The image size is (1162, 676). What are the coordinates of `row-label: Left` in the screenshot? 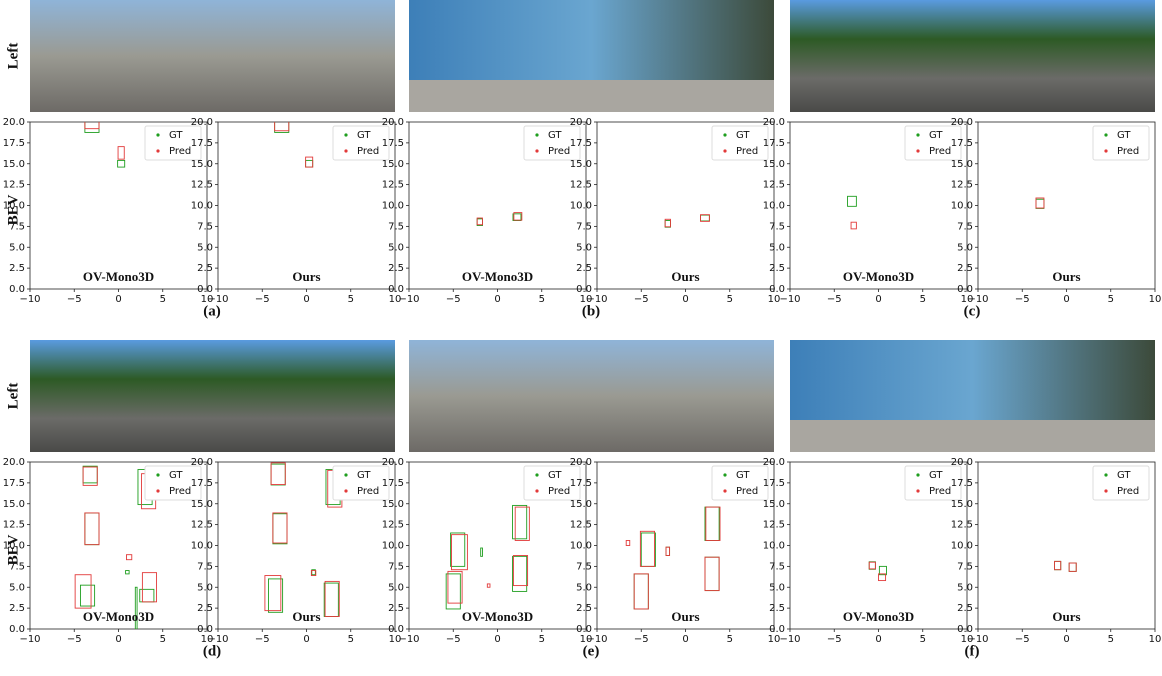 It's located at (13, 396).